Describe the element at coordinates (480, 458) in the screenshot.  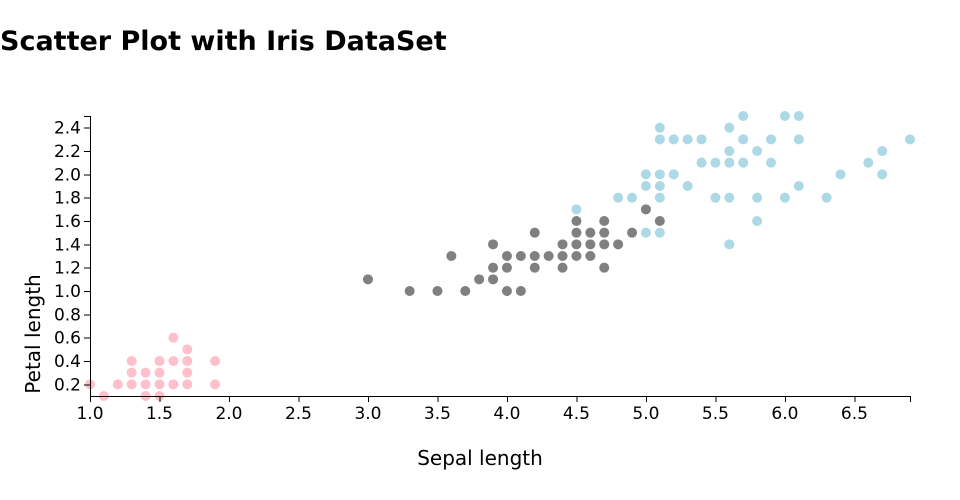
I see `x-axis-title: Sepal length` at that location.